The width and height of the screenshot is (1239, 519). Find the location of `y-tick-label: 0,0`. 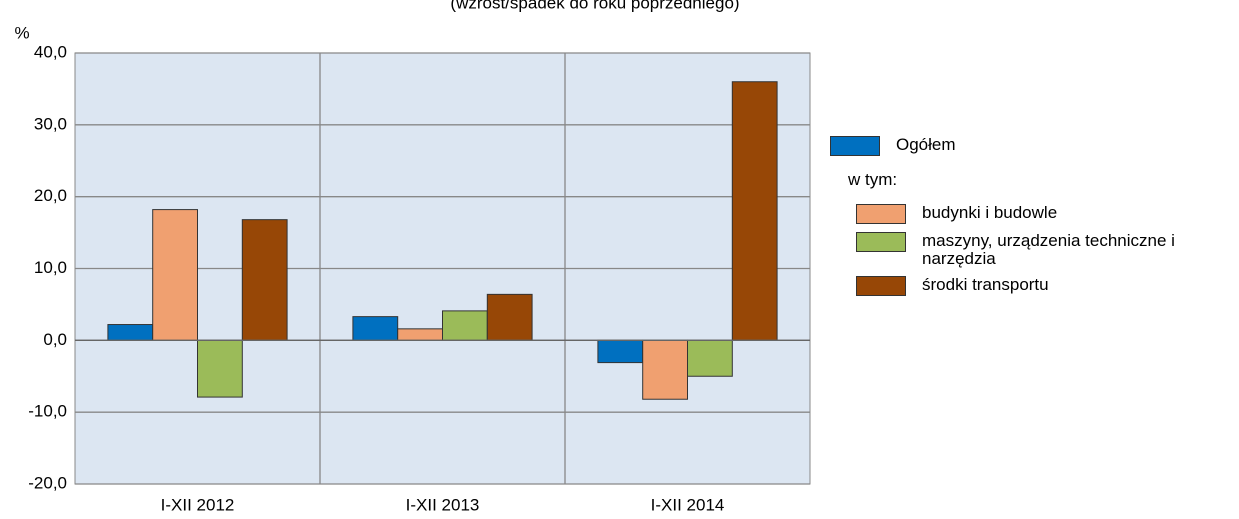

y-tick-label: 0,0 is located at coordinates (55, 339).